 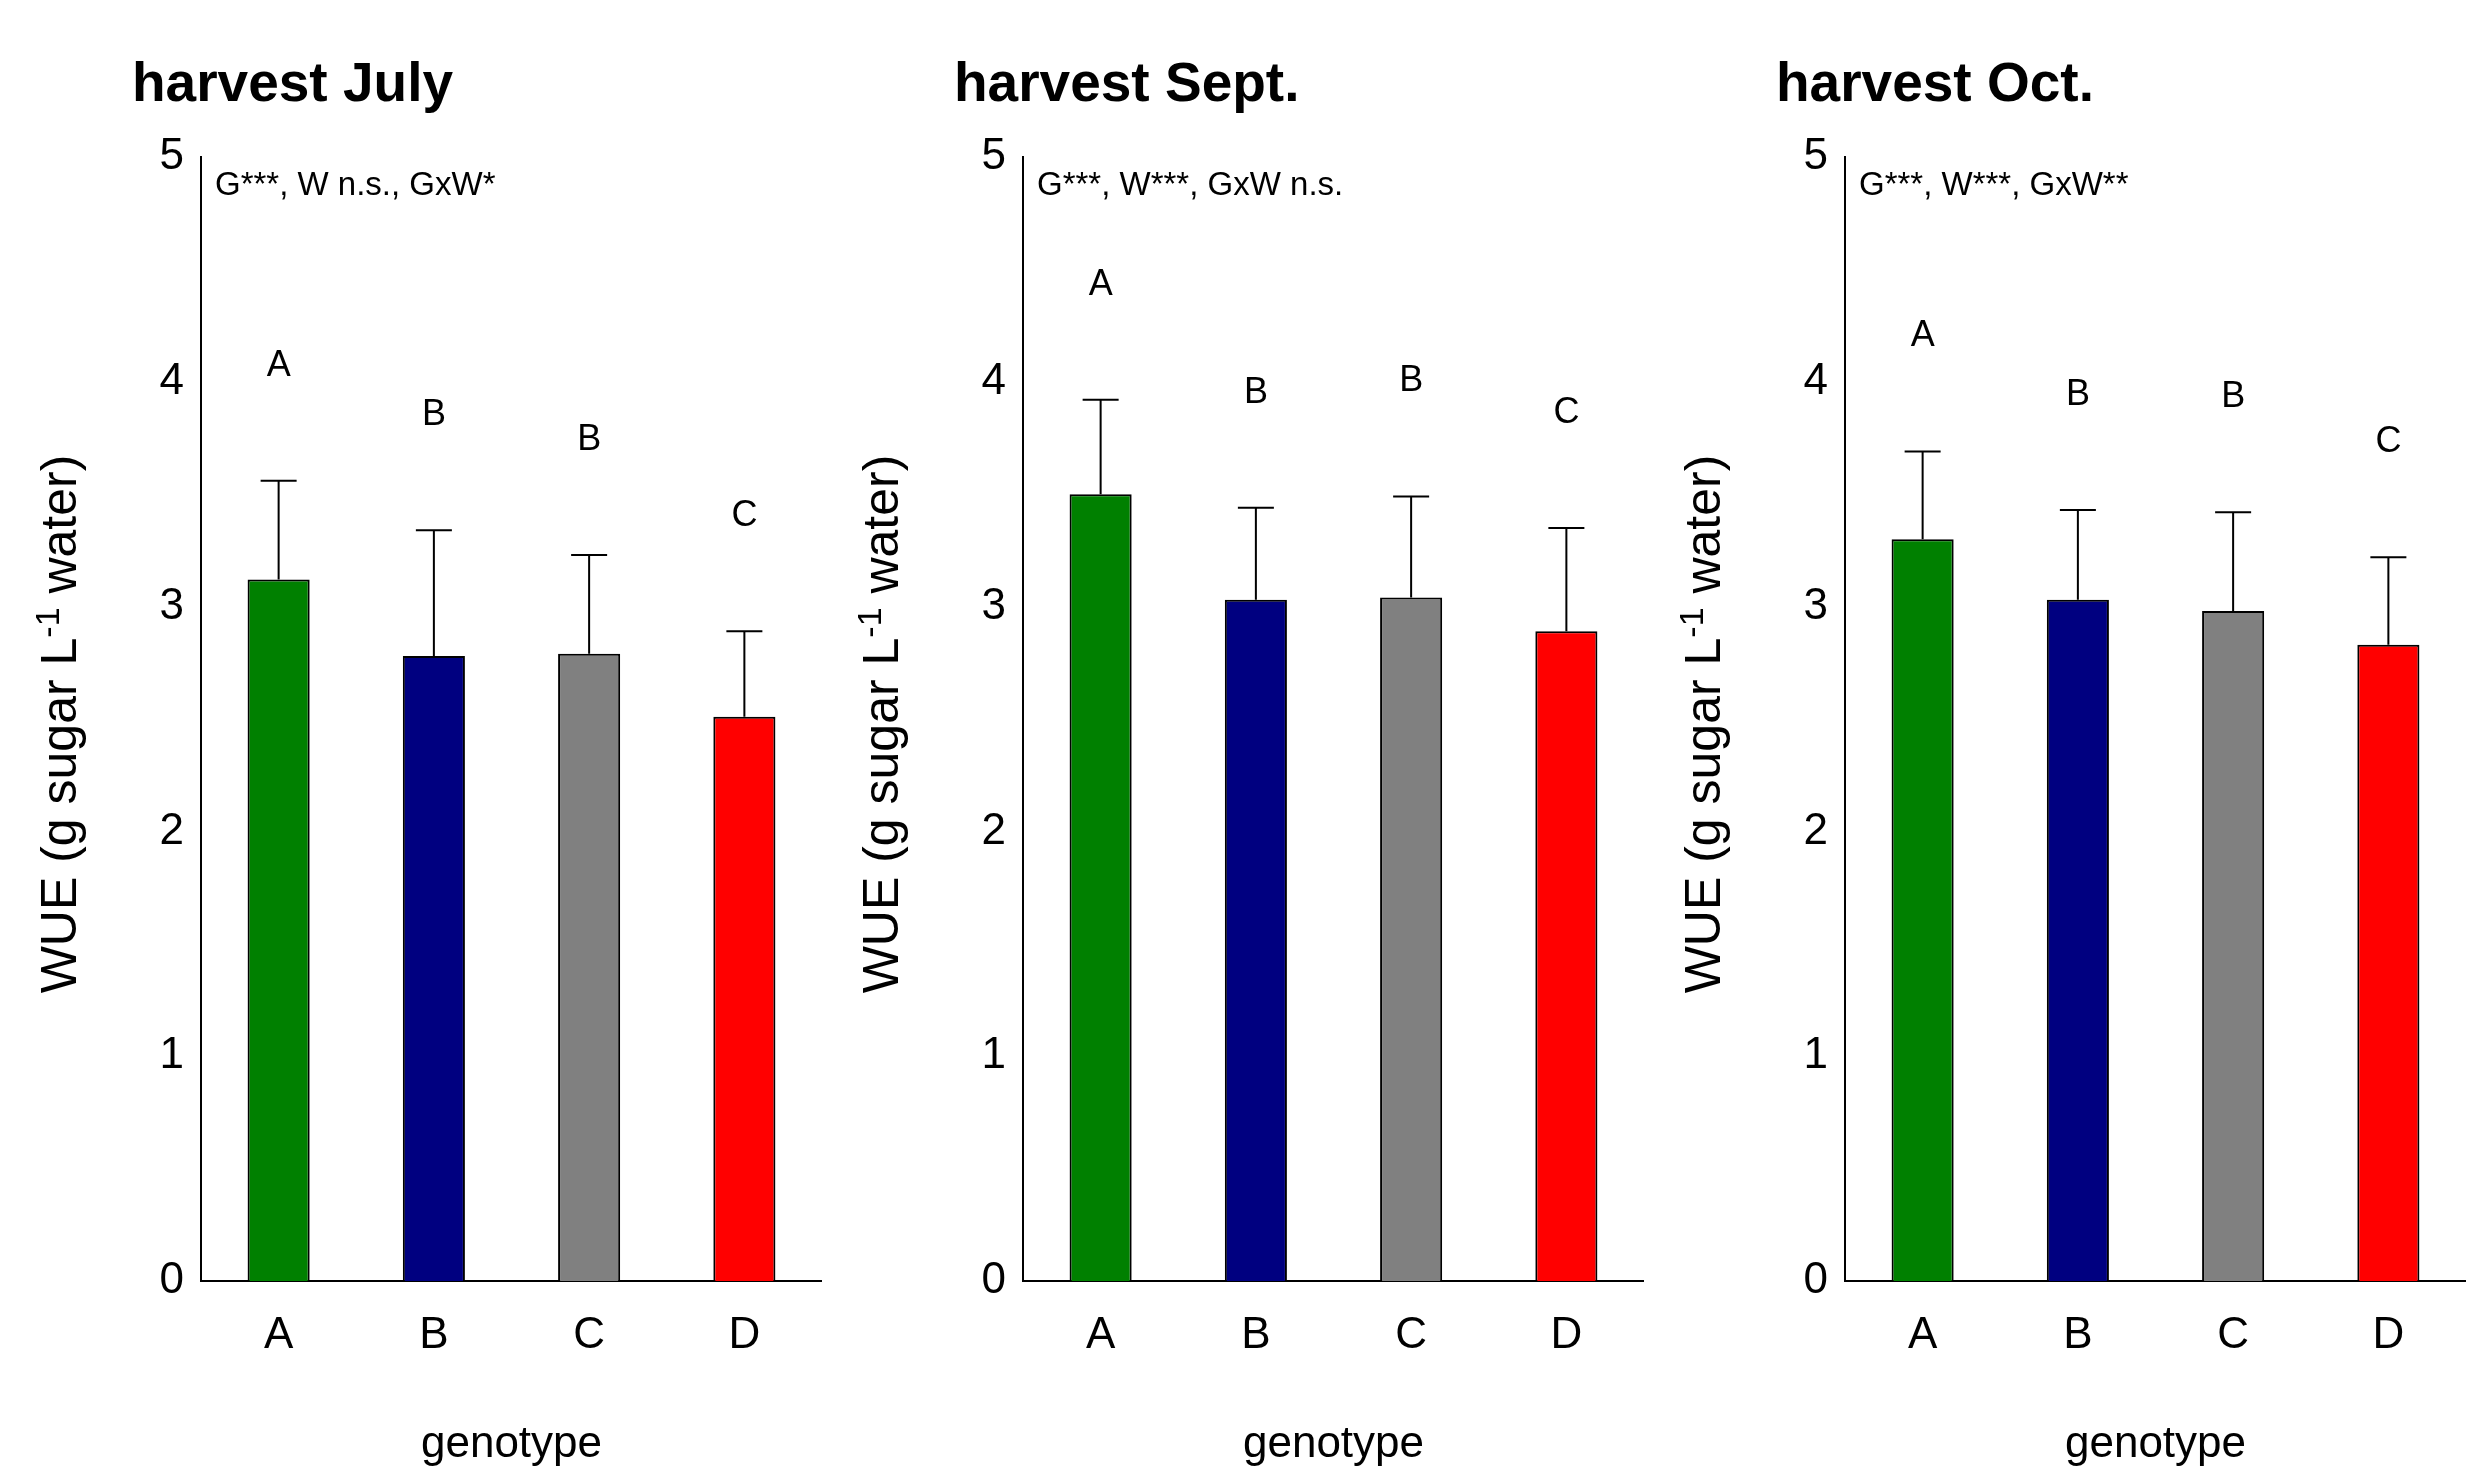 I want to click on chart-title: harvest July, so click(x=293, y=82).